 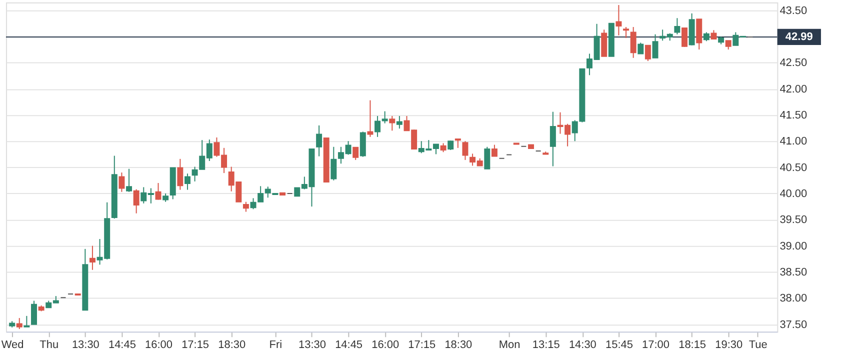 What do you see at coordinates (49, 345) in the screenshot?
I see `x-tick-label: Thu` at bounding box center [49, 345].